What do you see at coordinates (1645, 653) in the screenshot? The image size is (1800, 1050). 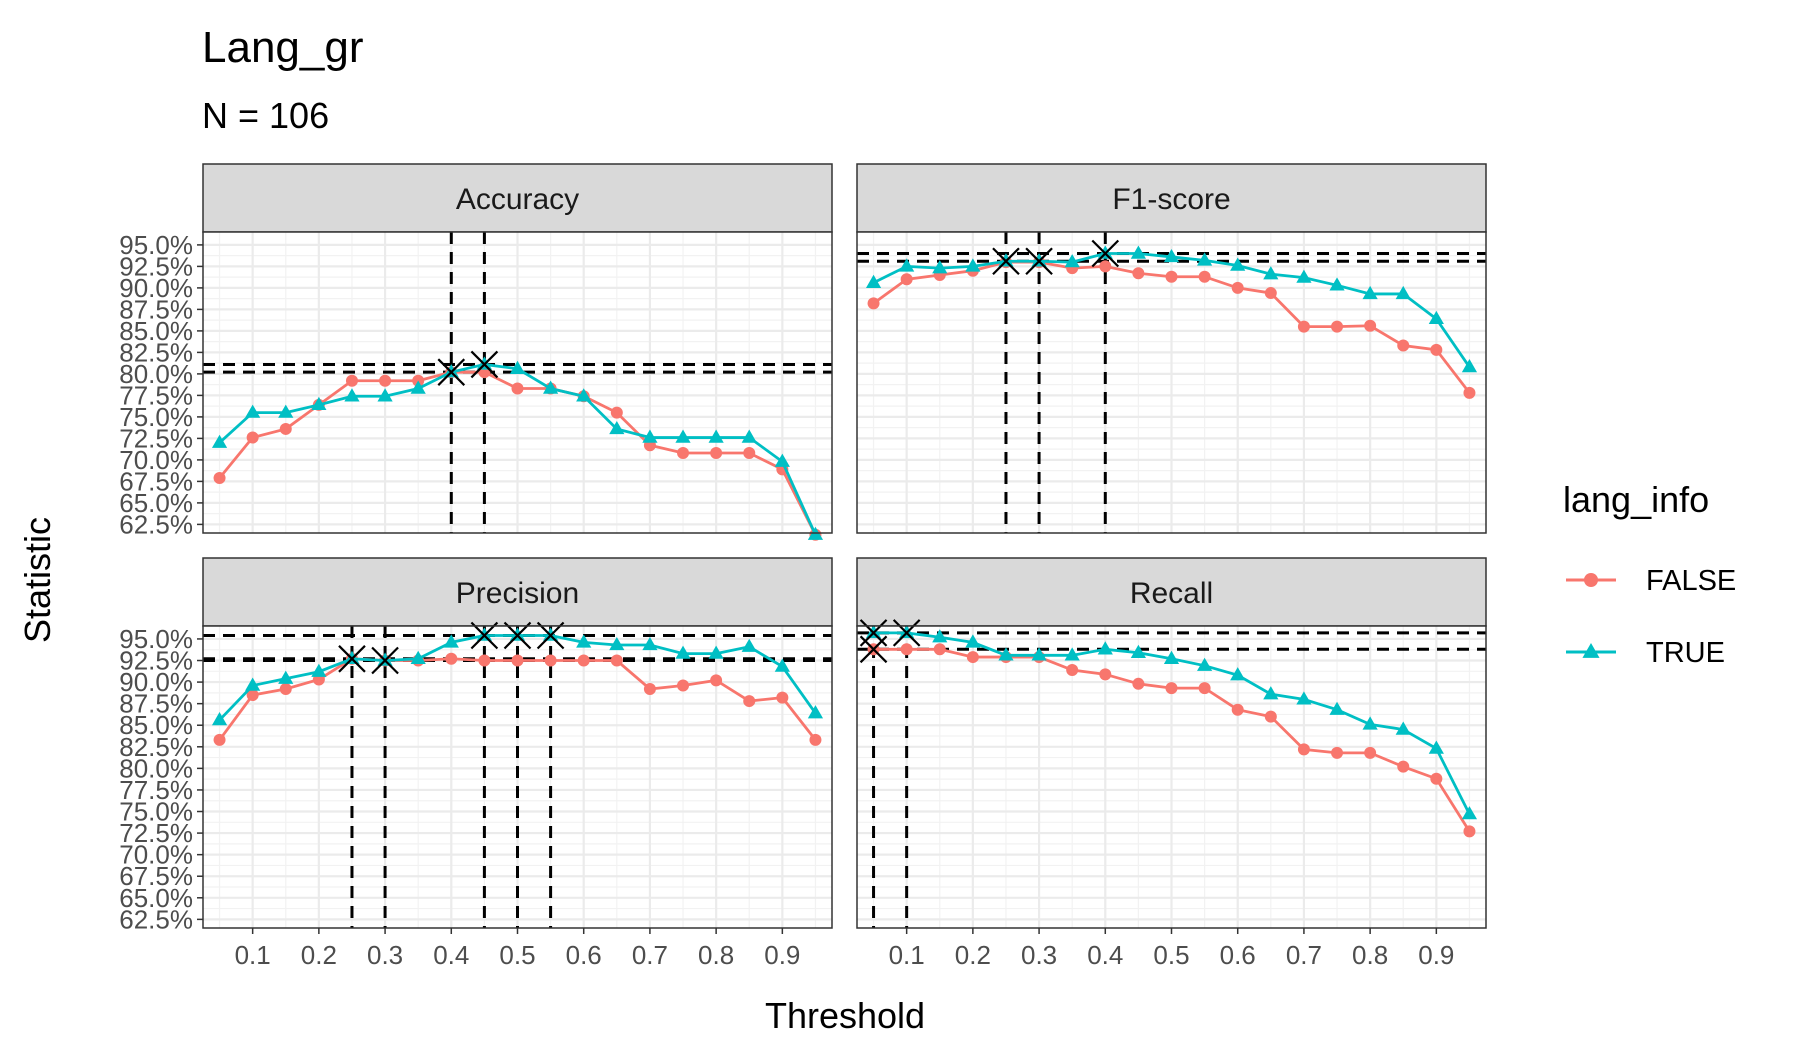 I see `legend-entry-true: TRUE` at bounding box center [1645, 653].